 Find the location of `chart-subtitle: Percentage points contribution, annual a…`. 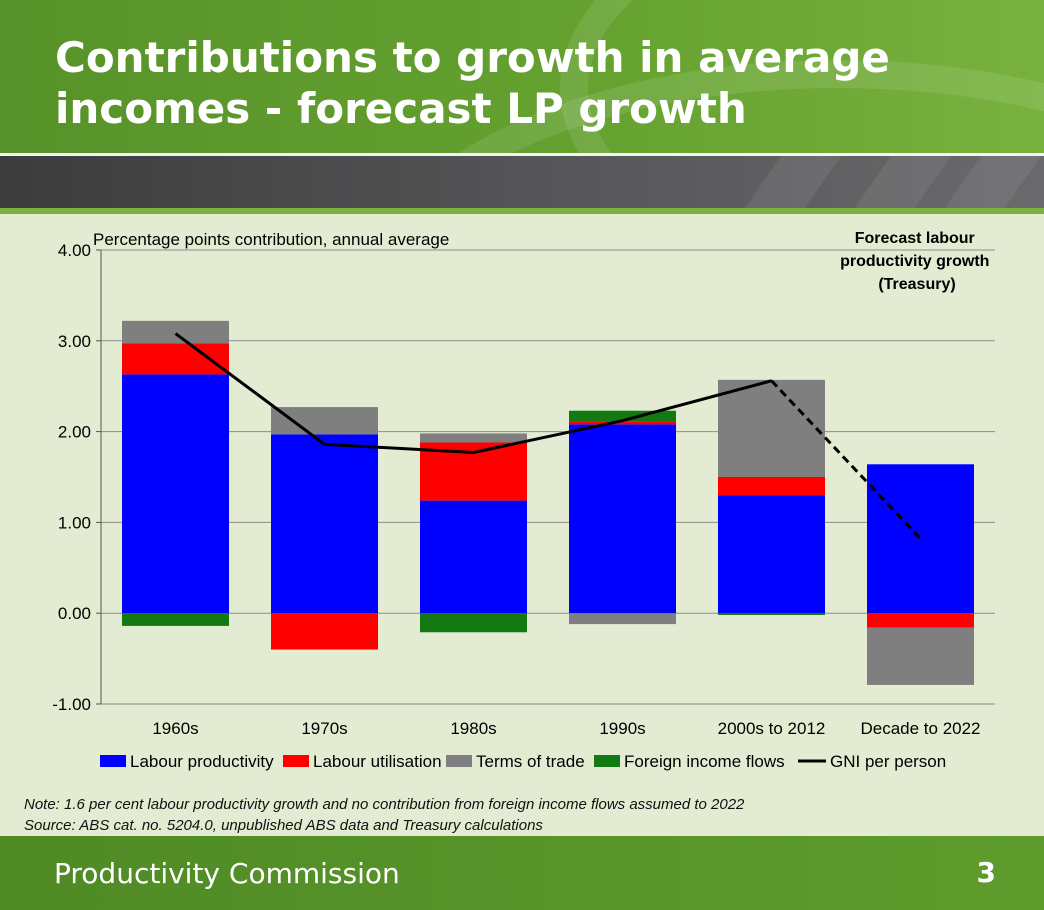

chart-subtitle: Percentage points contribution, annual a… is located at coordinates (271, 239).